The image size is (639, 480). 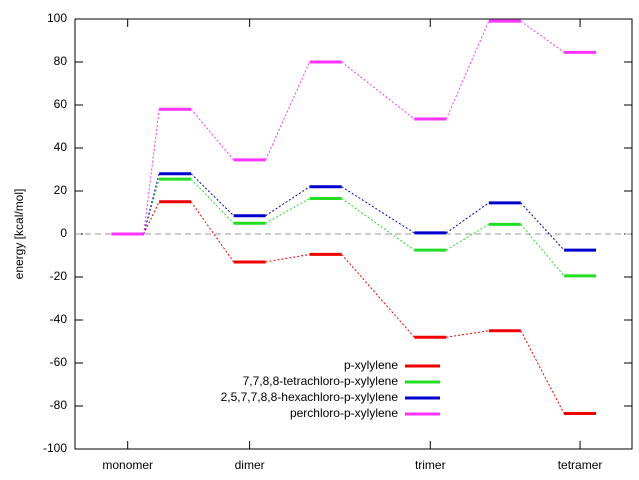 I want to click on y-tick-label: 20, so click(x=61, y=190).